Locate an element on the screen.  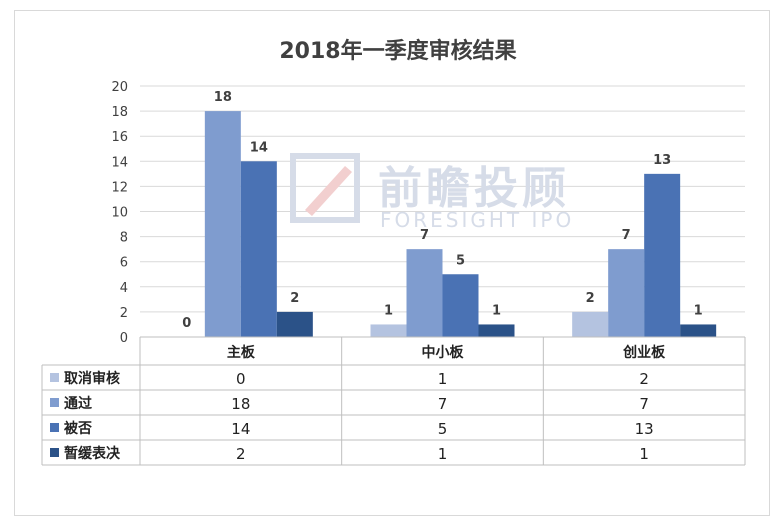
watermark-cn: 前瞻投顾 is located at coordinates (474, 188).